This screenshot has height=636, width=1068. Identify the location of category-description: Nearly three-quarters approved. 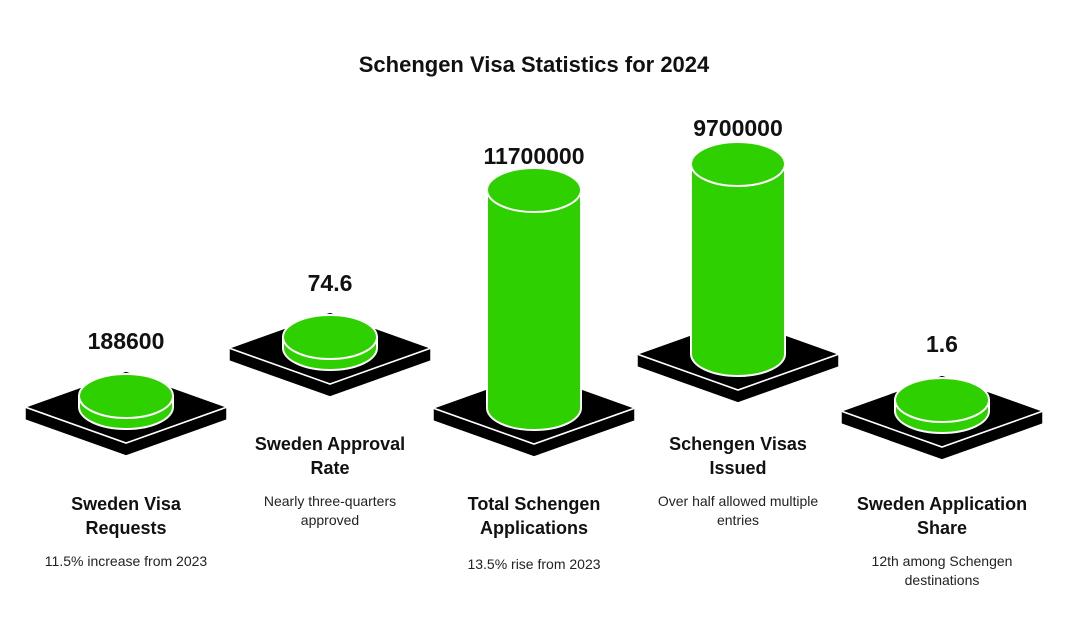
(330, 510).